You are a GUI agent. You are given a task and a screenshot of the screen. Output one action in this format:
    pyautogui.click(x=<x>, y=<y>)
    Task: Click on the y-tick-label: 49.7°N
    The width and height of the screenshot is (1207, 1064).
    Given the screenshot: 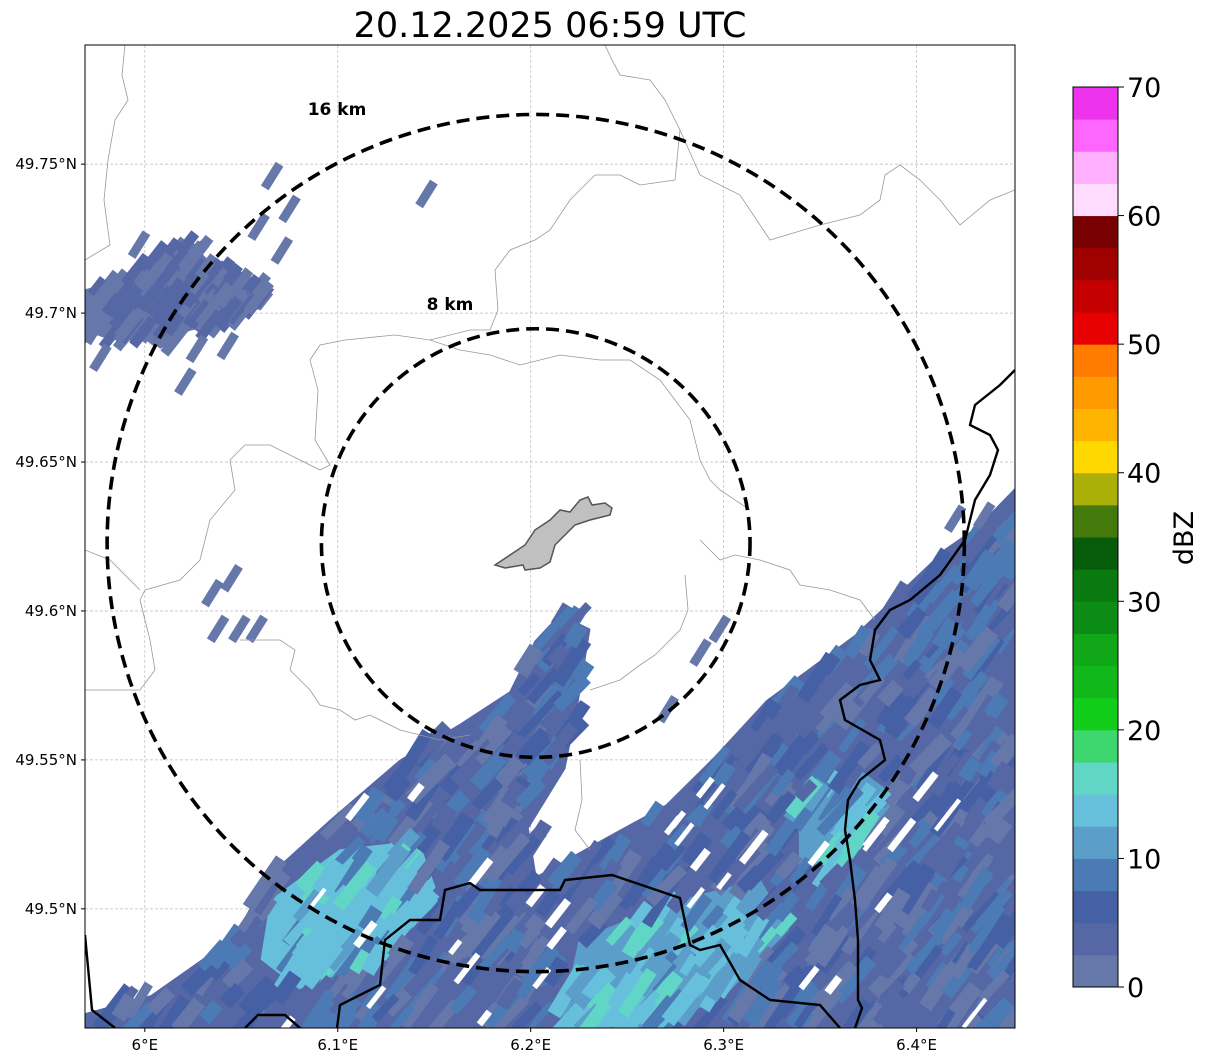 What is the action you would take?
    pyautogui.click(x=51, y=313)
    